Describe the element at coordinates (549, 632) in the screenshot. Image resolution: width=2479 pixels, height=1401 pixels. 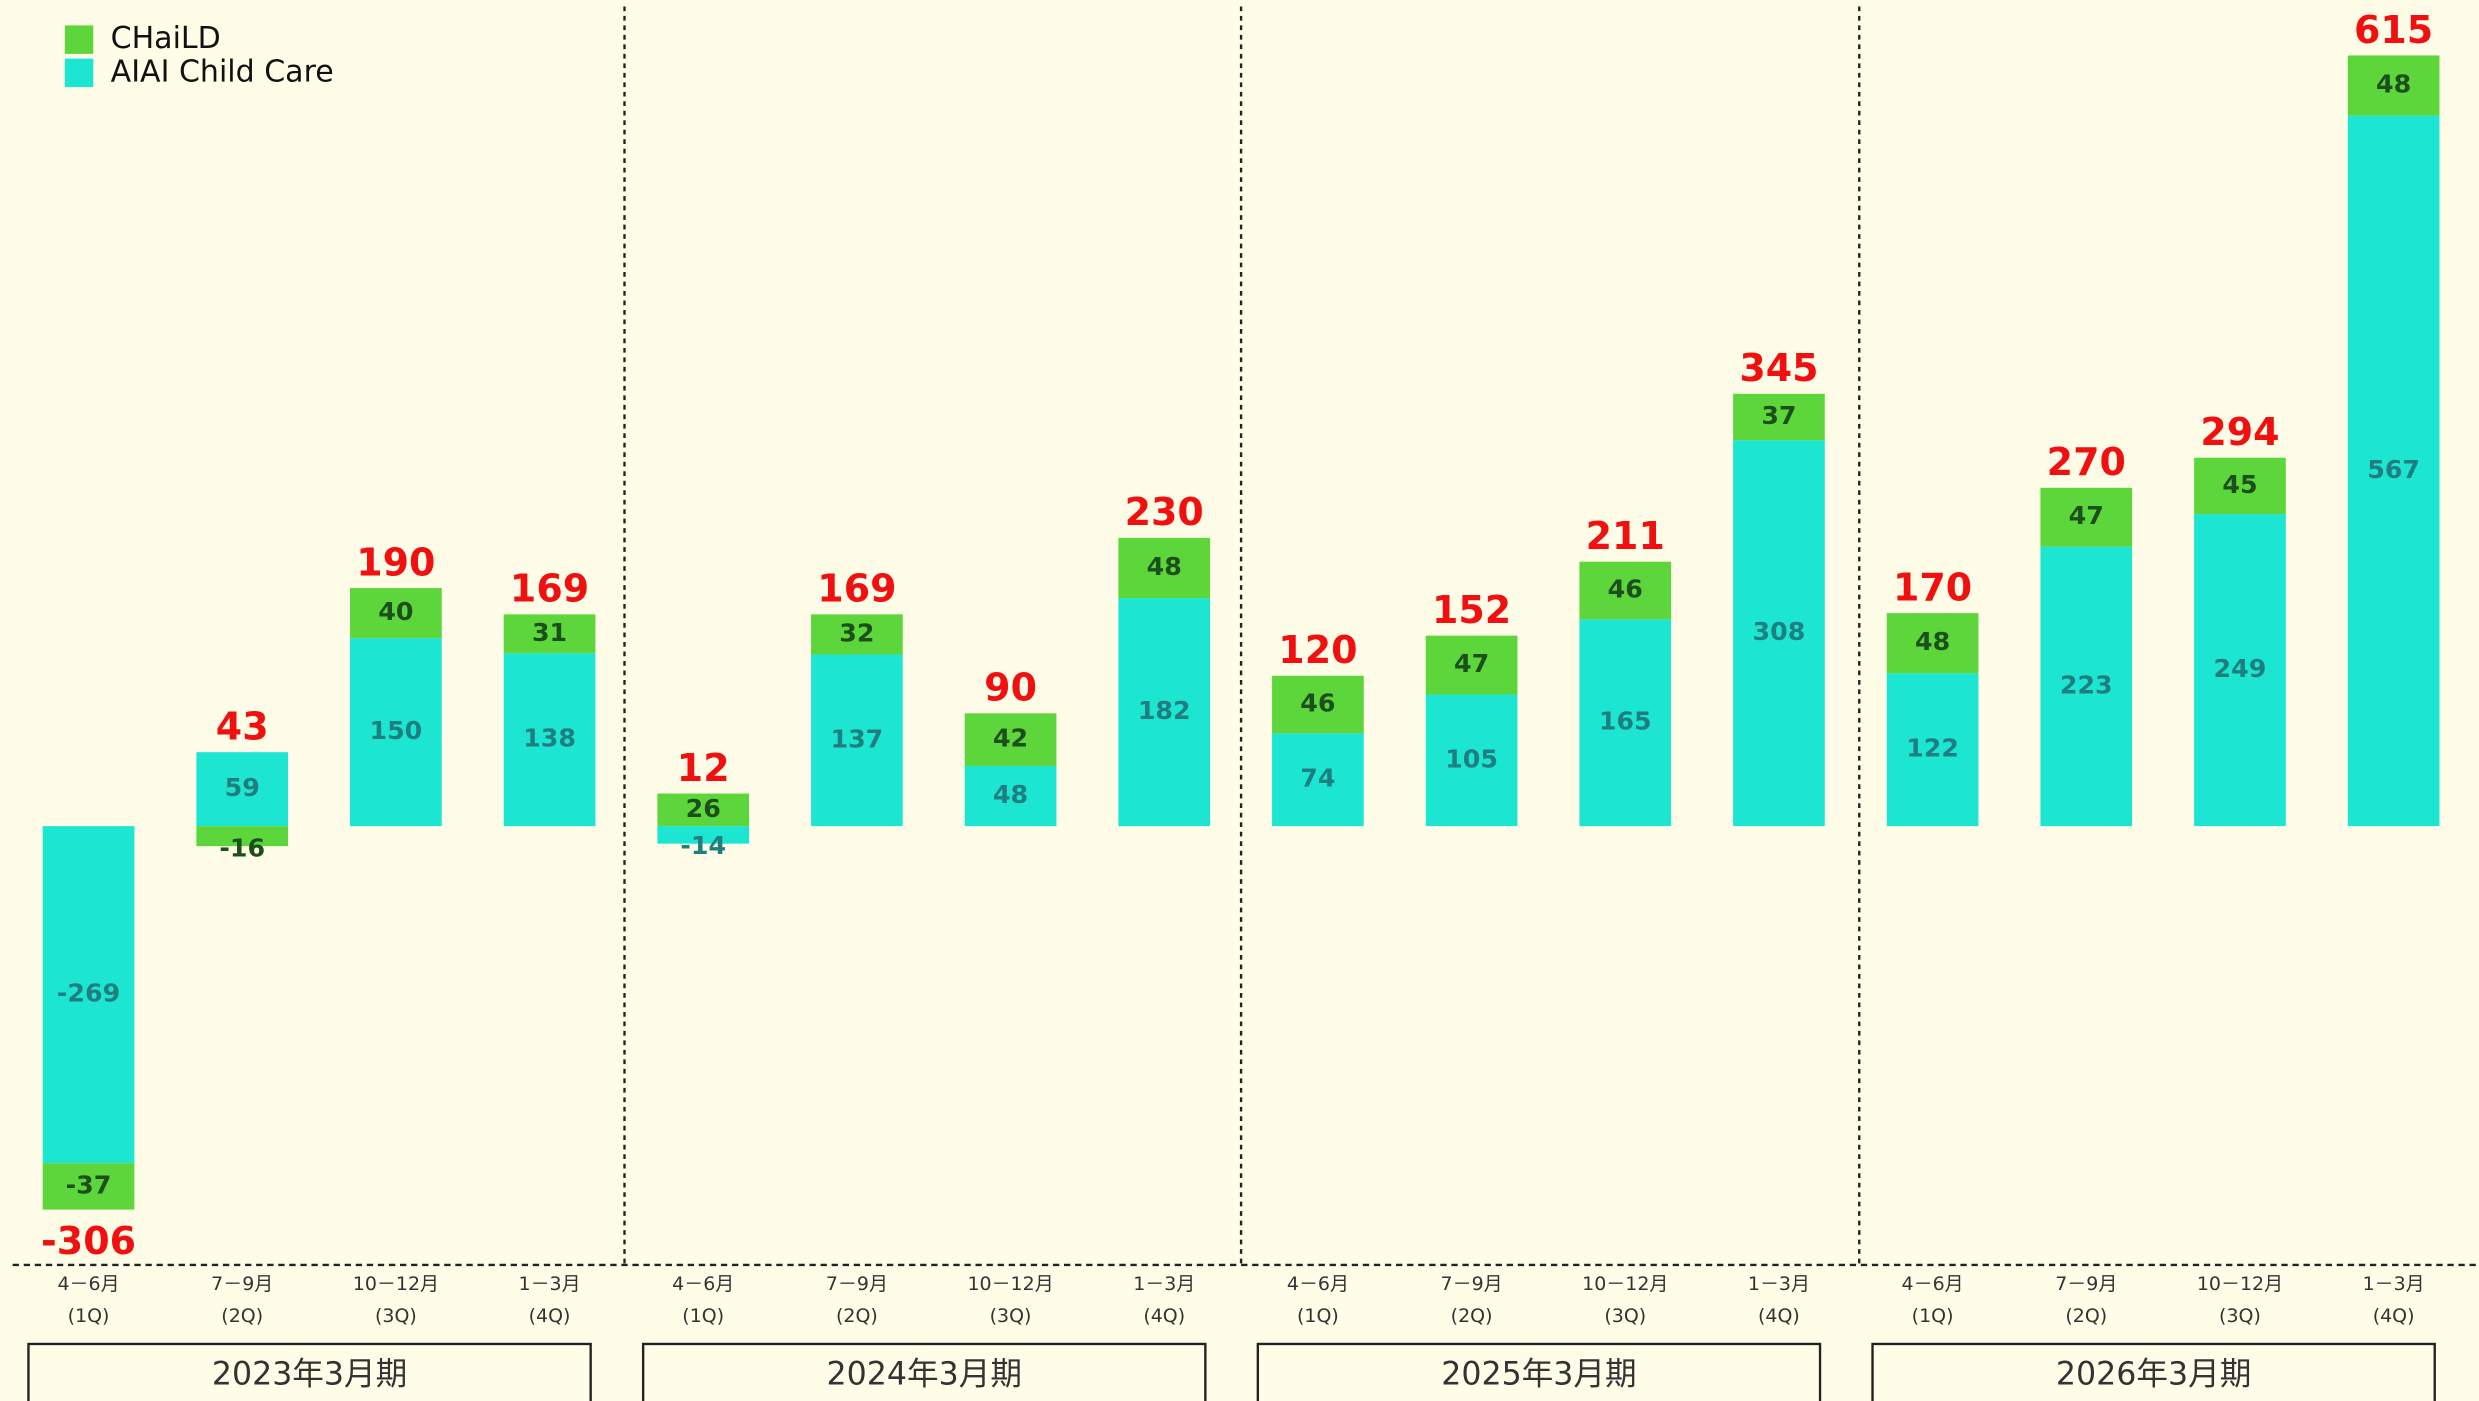
I see `value-label: 31` at that location.